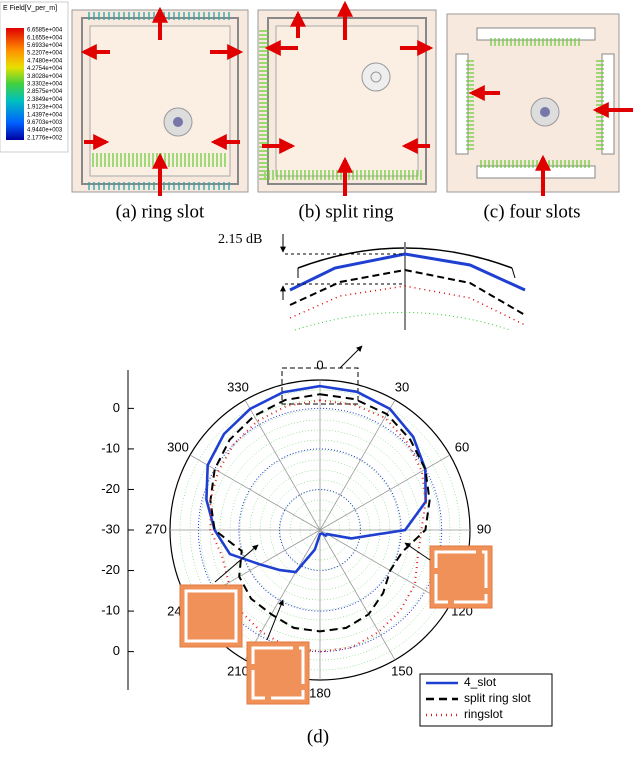 This screenshot has height=760, width=633. What do you see at coordinates (45, 61) in the screenshot?
I see `colorbar-label: 4.7480e+004` at bounding box center [45, 61].